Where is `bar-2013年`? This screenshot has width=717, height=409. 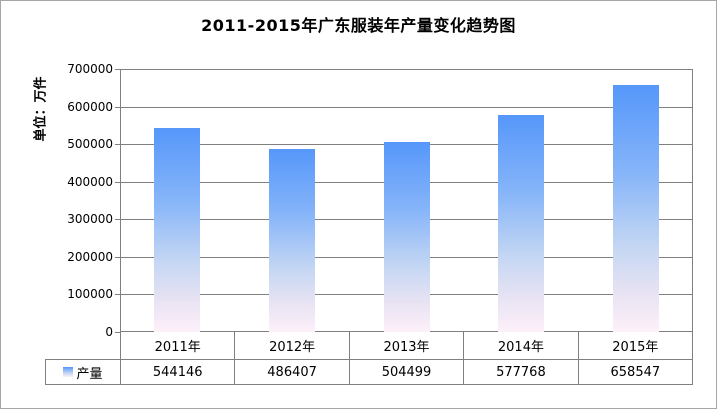 bar-2013年 is located at coordinates (406, 237).